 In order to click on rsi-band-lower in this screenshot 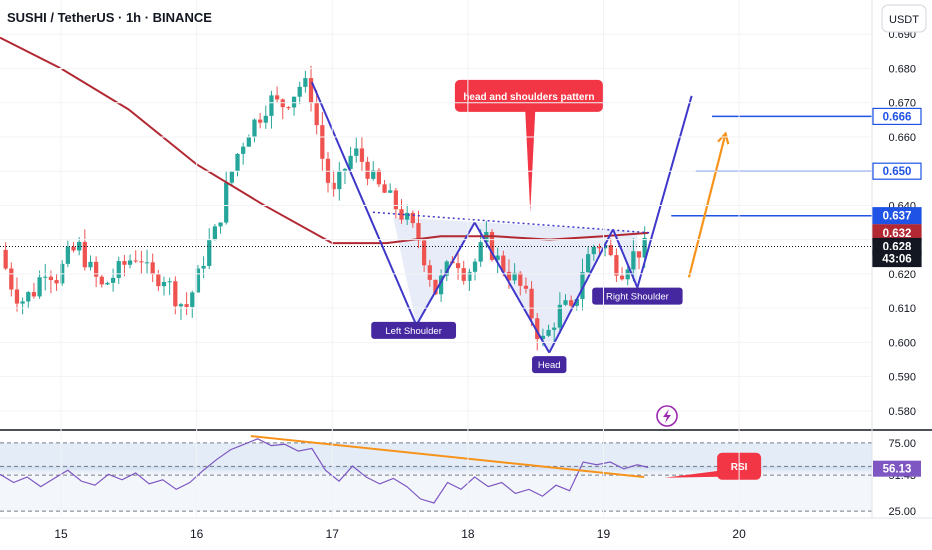, I will do `click(436, 493)`.